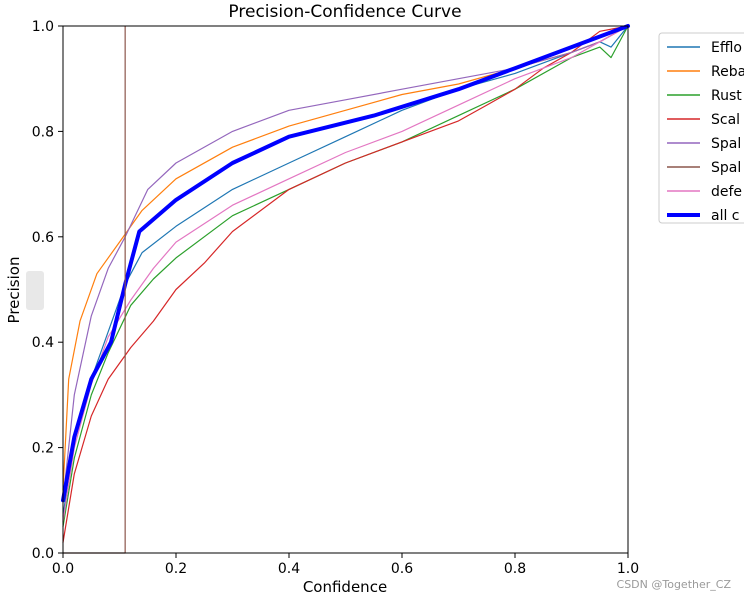  I want to click on legend-label: defe, so click(726, 192).